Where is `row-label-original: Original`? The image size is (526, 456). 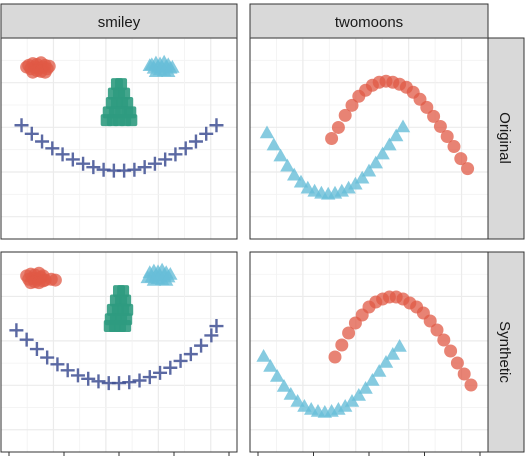 row-label-original: Original is located at coordinates (504, 138).